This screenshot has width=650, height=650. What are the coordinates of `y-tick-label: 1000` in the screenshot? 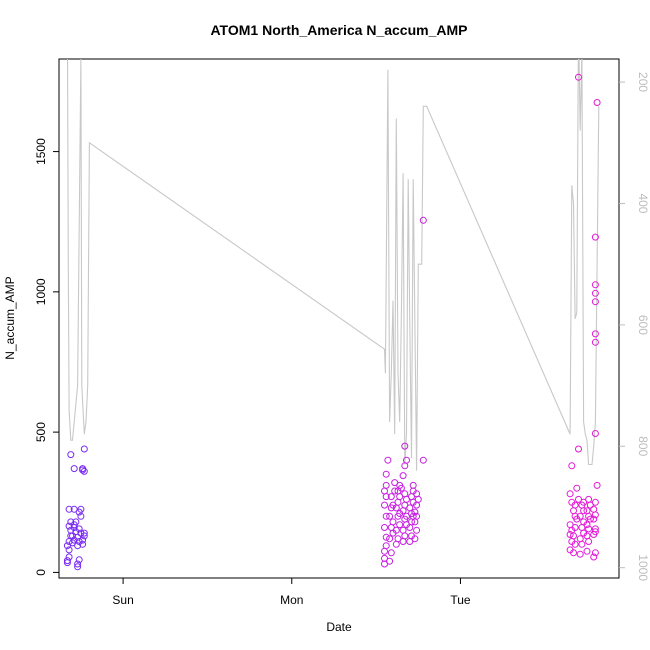 It's located at (41, 291).